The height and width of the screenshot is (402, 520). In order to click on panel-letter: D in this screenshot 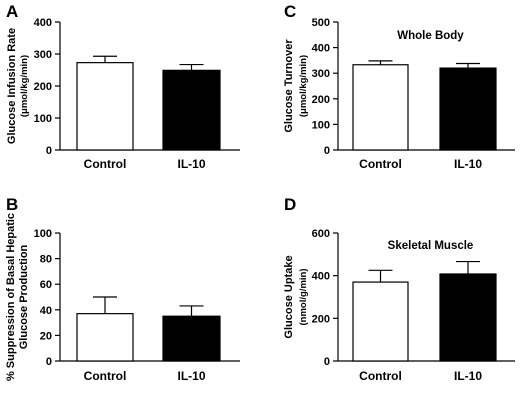, I will do `click(290, 204)`.